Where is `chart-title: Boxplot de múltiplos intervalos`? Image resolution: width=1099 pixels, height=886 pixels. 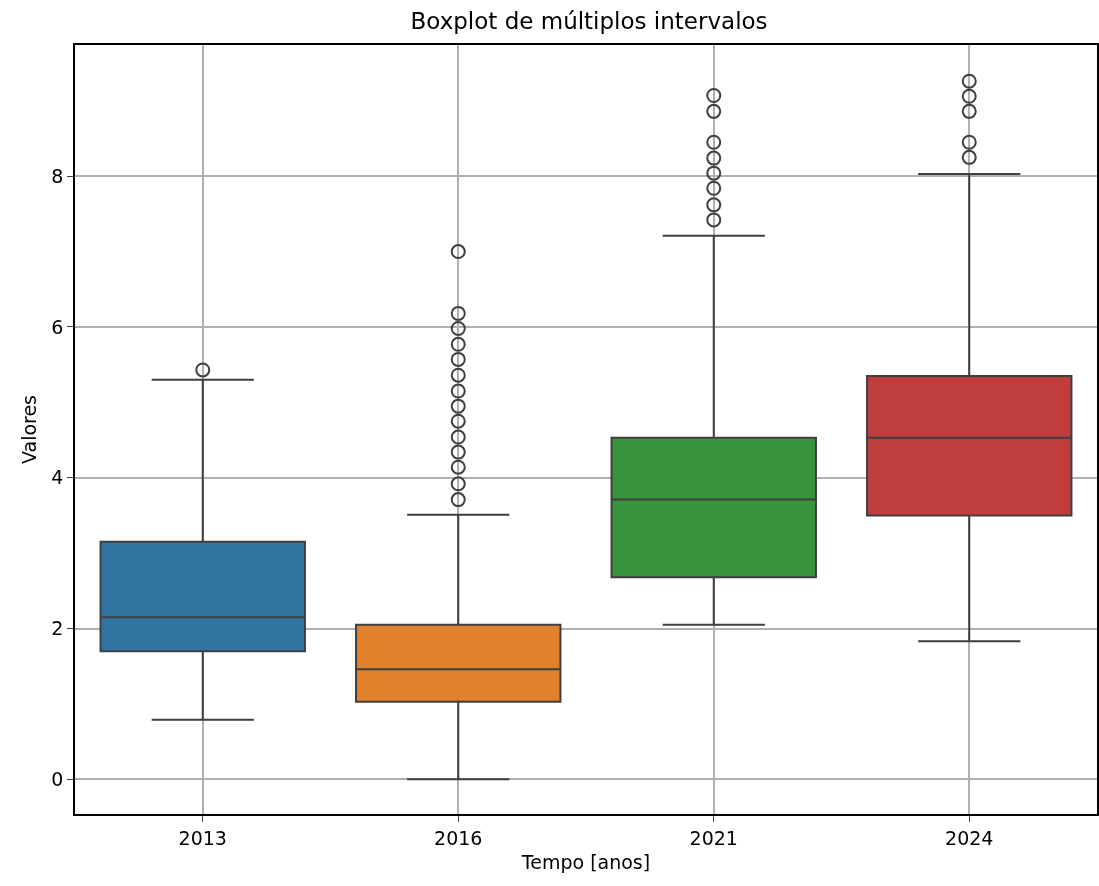 chart-title: Boxplot de múltiplos intervalos is located at coordinates (589, 21).